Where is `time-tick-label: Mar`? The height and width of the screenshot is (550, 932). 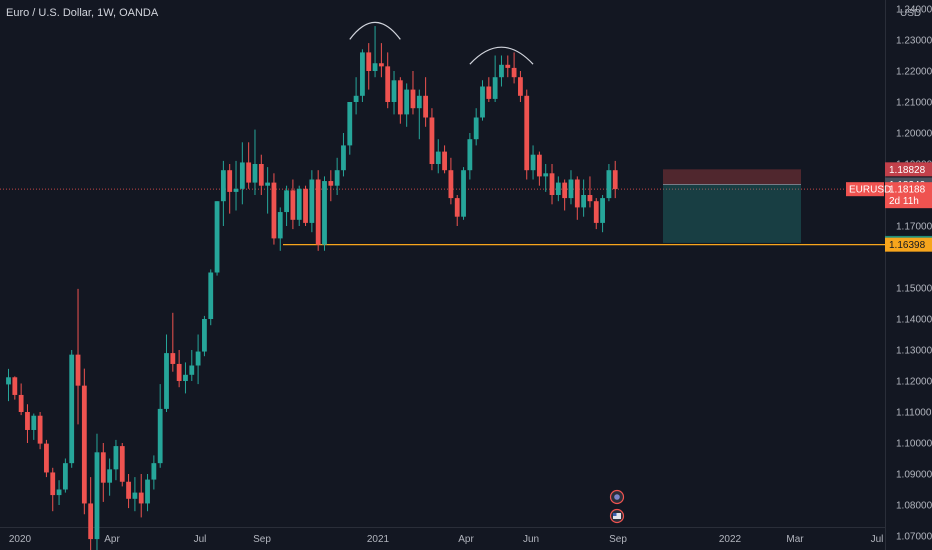 time-tick-label: Mar is located at coordinates (795, 539).